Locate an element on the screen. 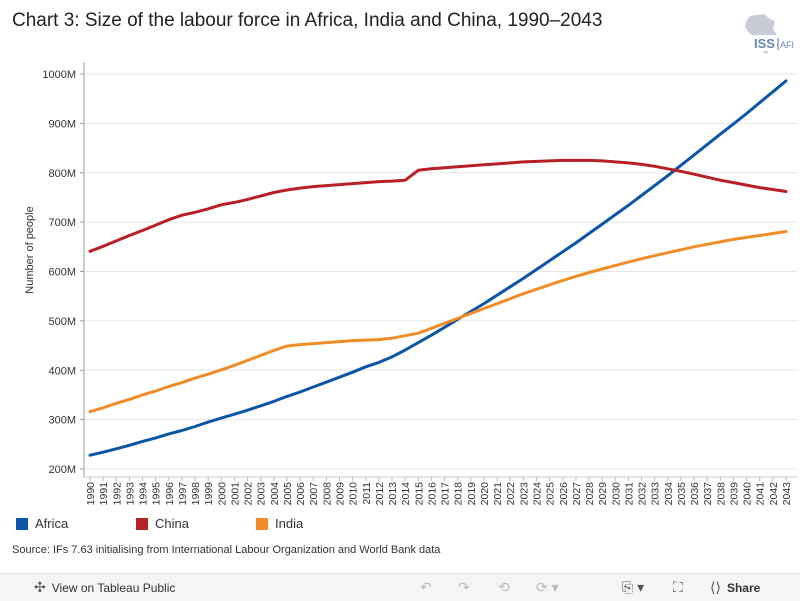 This screenshot has height=601, width=800. y-tick-label: 1000M is located at coordinates (59, 75).